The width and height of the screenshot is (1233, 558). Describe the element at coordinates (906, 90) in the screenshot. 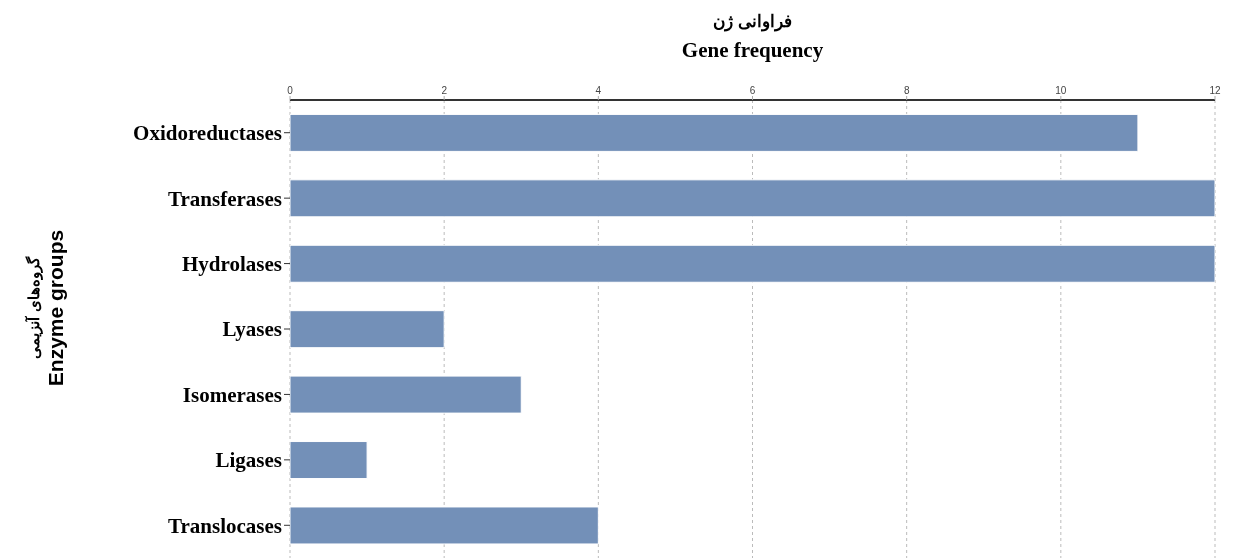

I see `x-tick-label: 8` at that location.